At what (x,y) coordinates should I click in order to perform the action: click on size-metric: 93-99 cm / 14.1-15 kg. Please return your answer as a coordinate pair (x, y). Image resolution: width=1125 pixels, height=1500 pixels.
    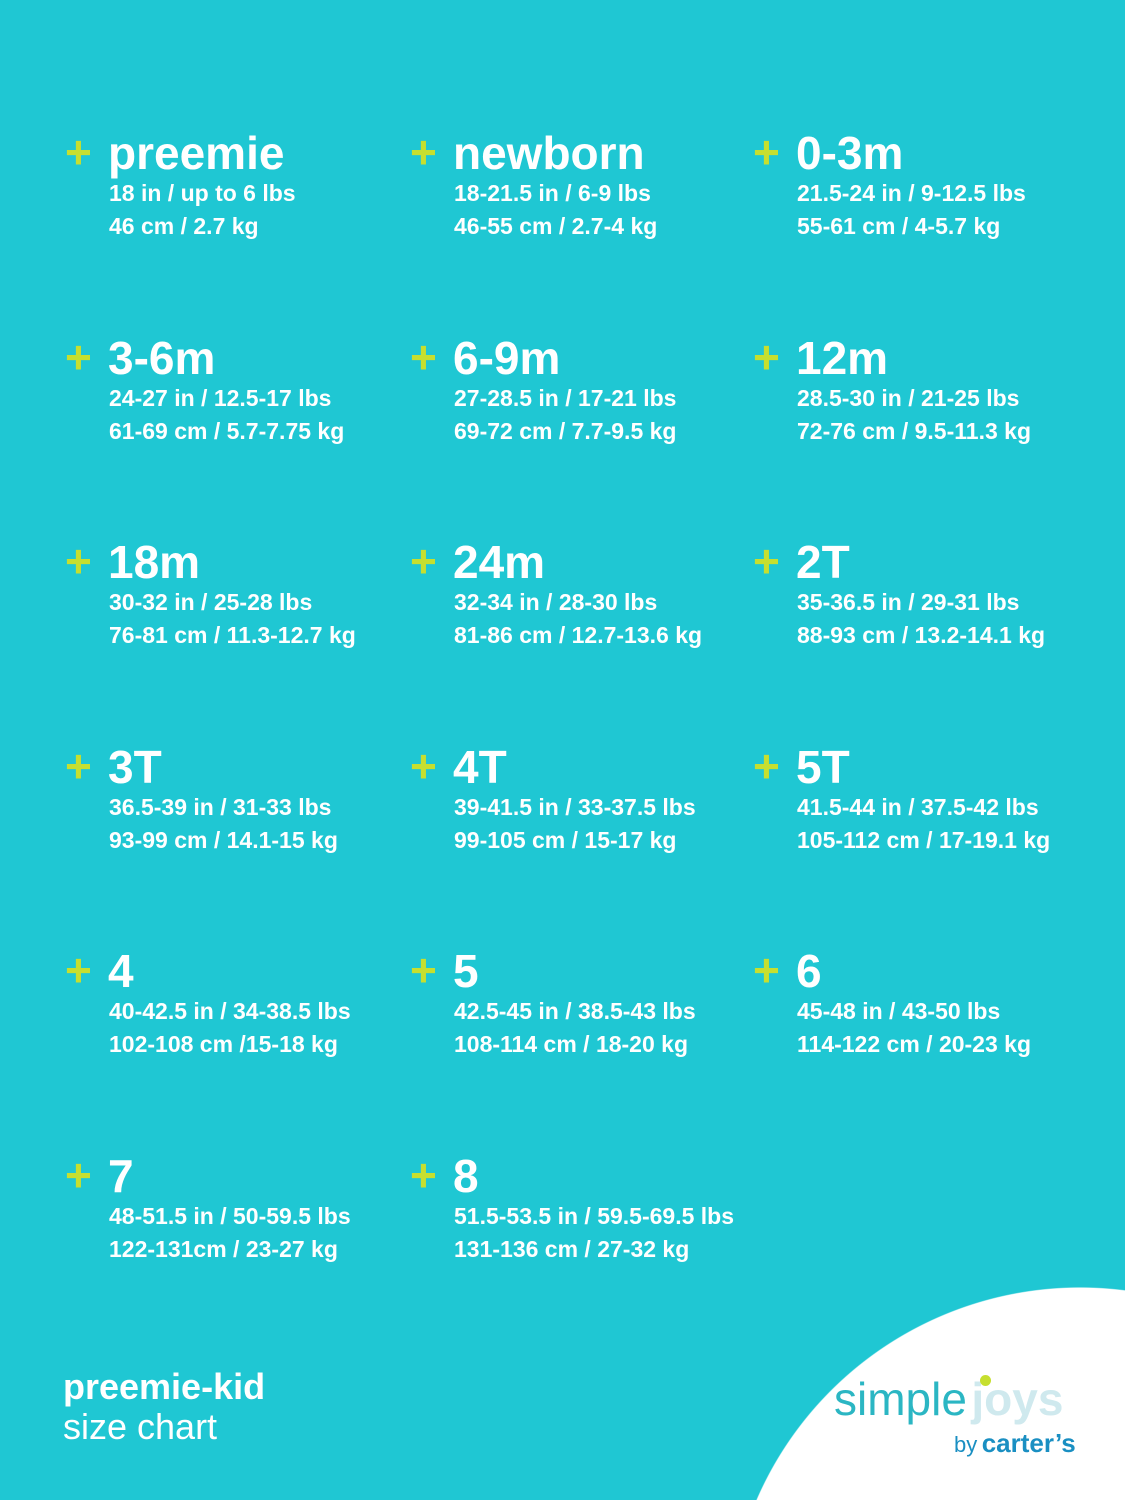
    Looking at the image, I should click on (223, 839).